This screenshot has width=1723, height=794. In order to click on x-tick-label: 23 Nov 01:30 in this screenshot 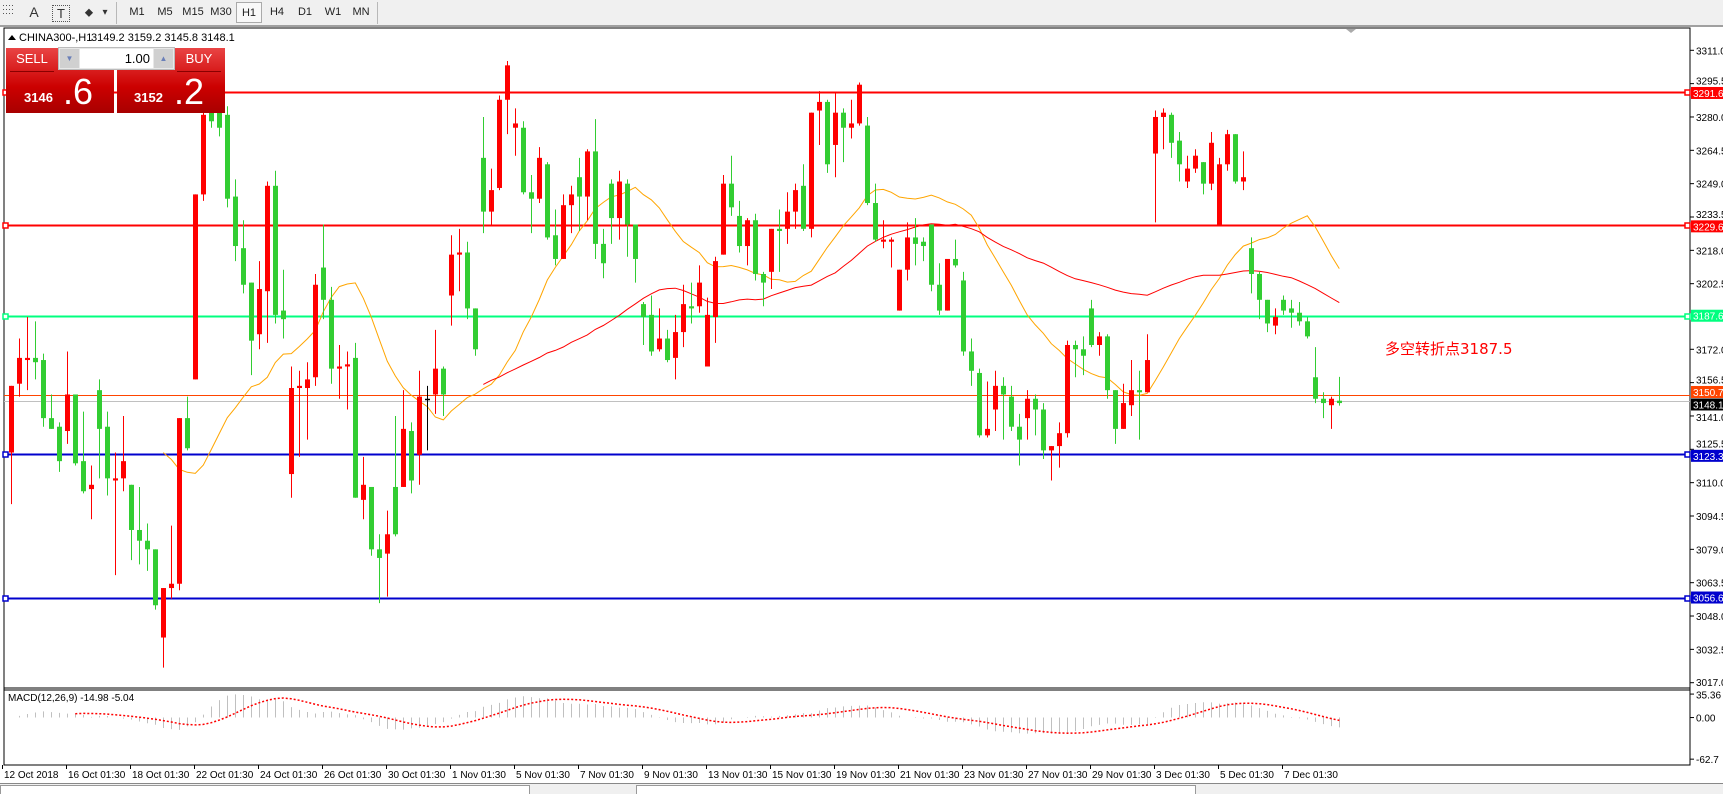, I will do `click(994, 775)`.